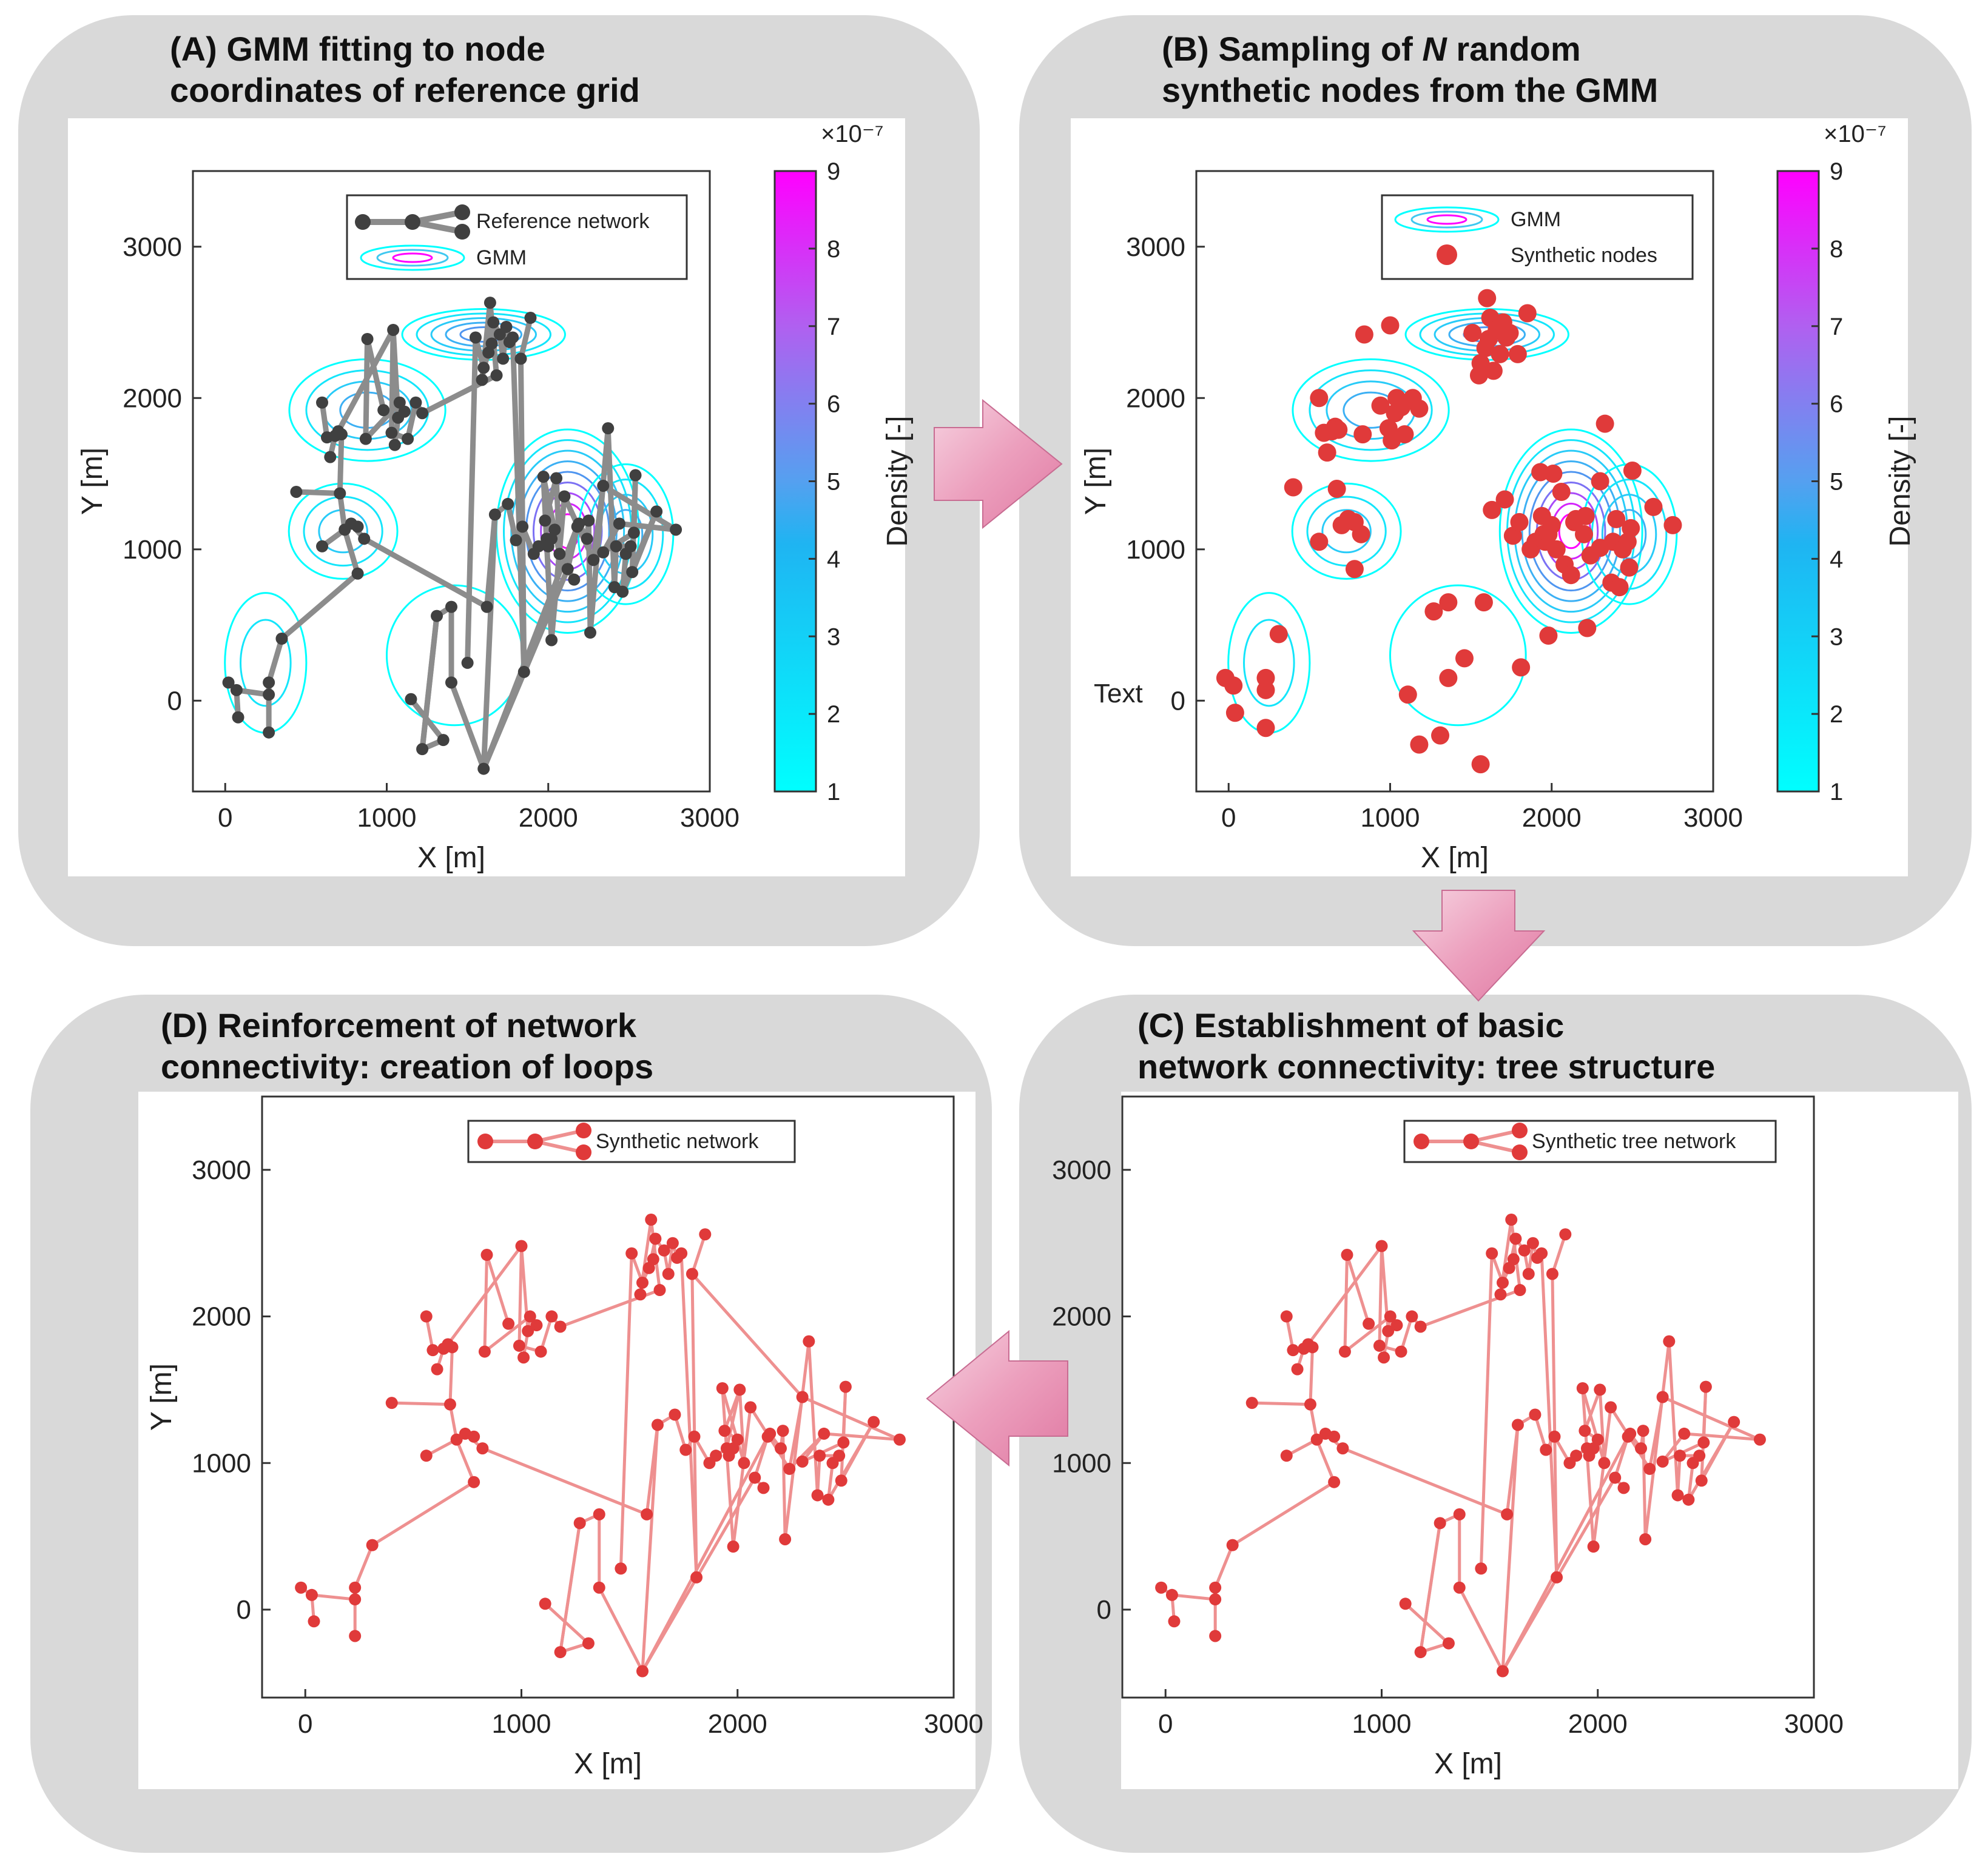 The height and width of the screenshot is (1868, 1988). What do you see at coordinates (833, 559) in the screenshot?
I see `colorbar-tick-label: 4` at bounding box center [833, 559].